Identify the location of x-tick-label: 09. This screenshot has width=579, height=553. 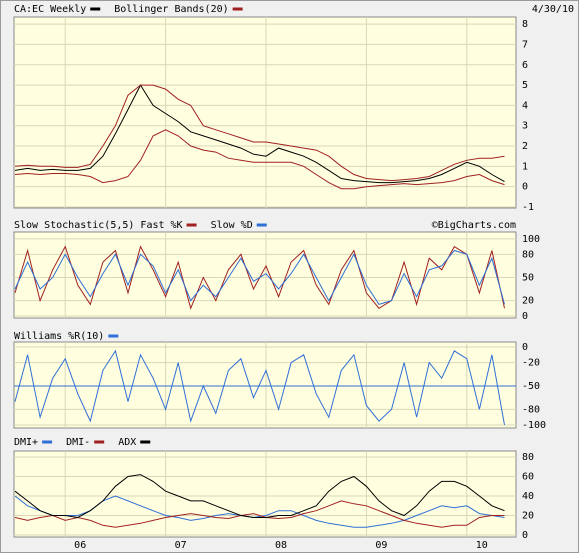
(381, 545).